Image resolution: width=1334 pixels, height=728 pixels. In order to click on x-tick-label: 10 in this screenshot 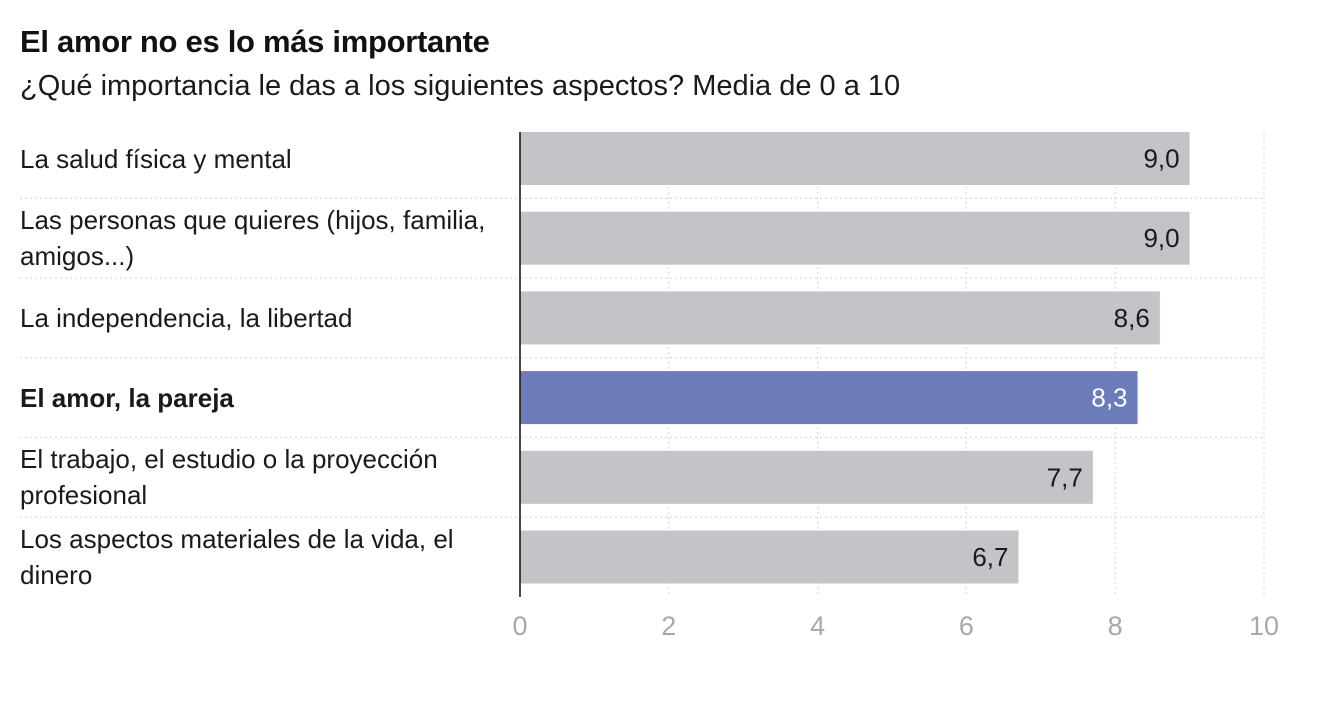, I will do `click(1264, 626)`.